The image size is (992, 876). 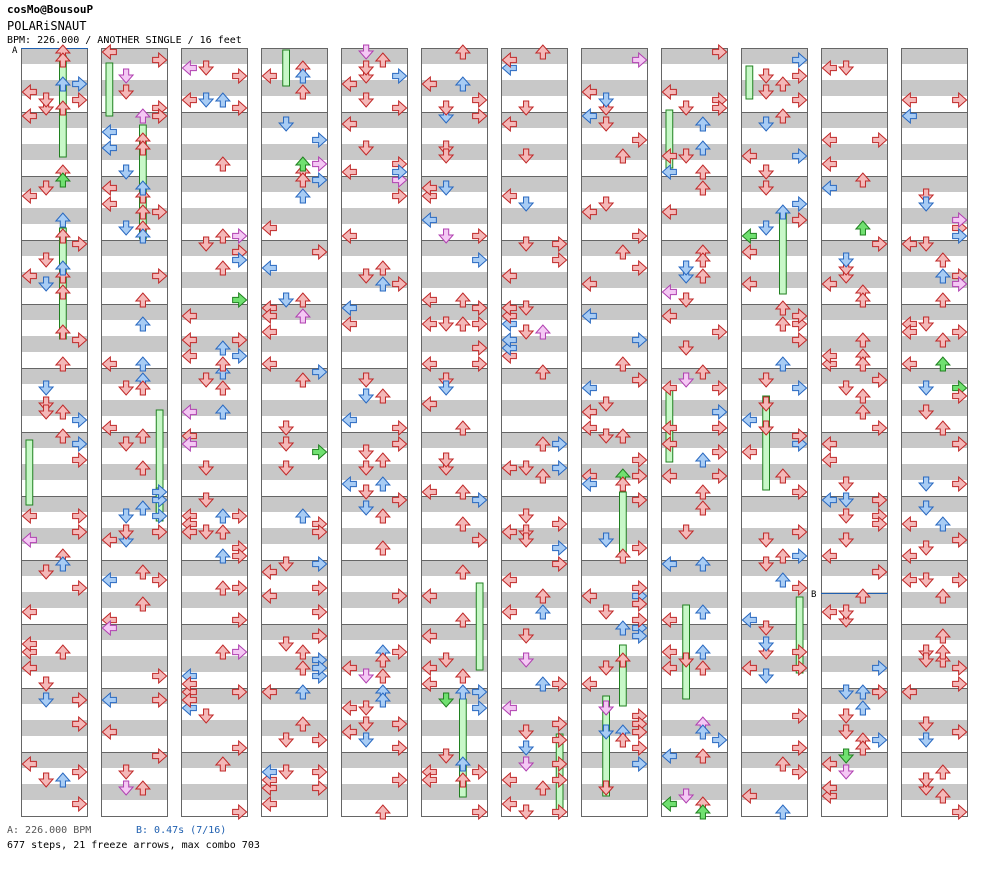 What do you see at coordinates (783, 253) in the screenshot?
I see `freeze-arrow` at bounding box center [783, 253].